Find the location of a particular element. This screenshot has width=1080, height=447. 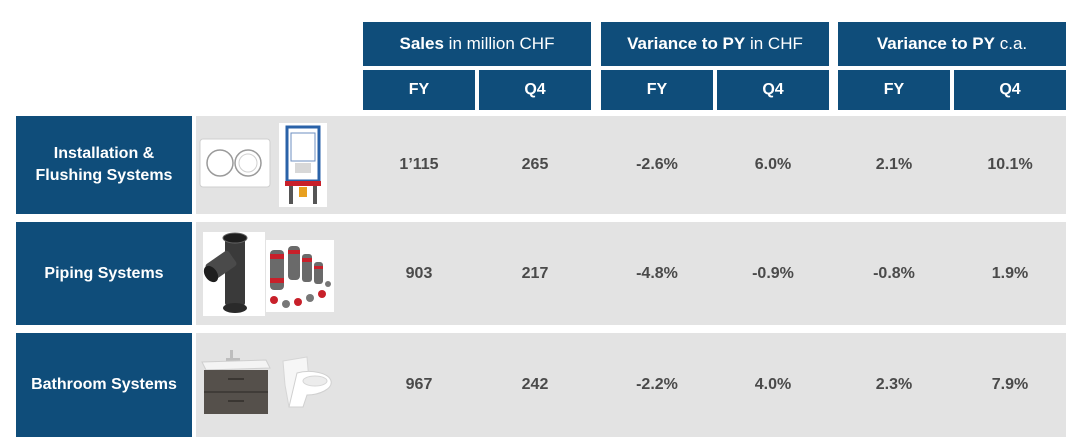

subheader-variance-ca-q4: Q4 is located at coordinates (1010, 90).